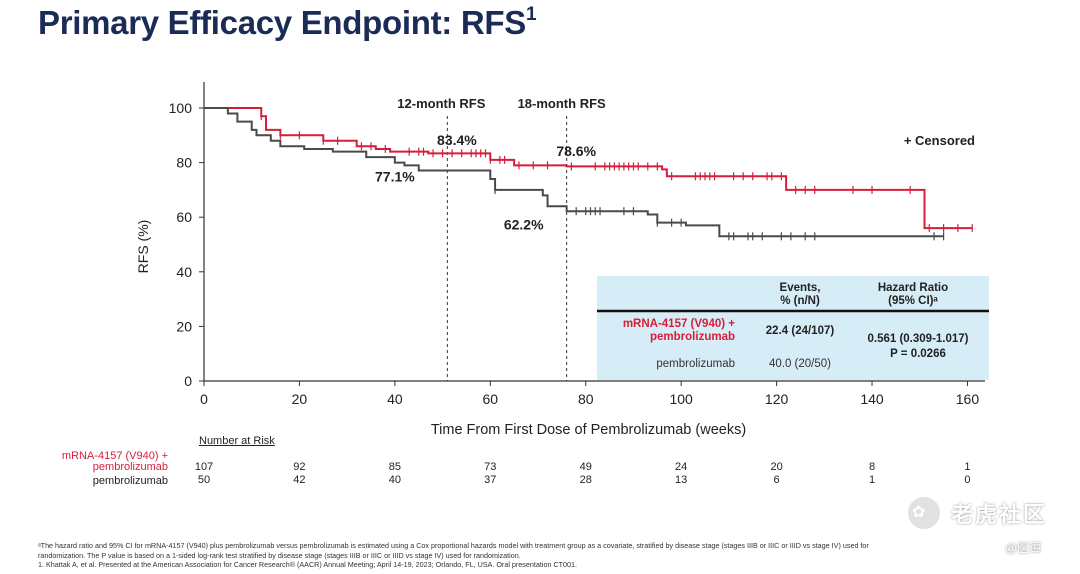  Describe the element at coordinates (181, 108) in the screenshot. I see `y-tick-label: 100` at that location.